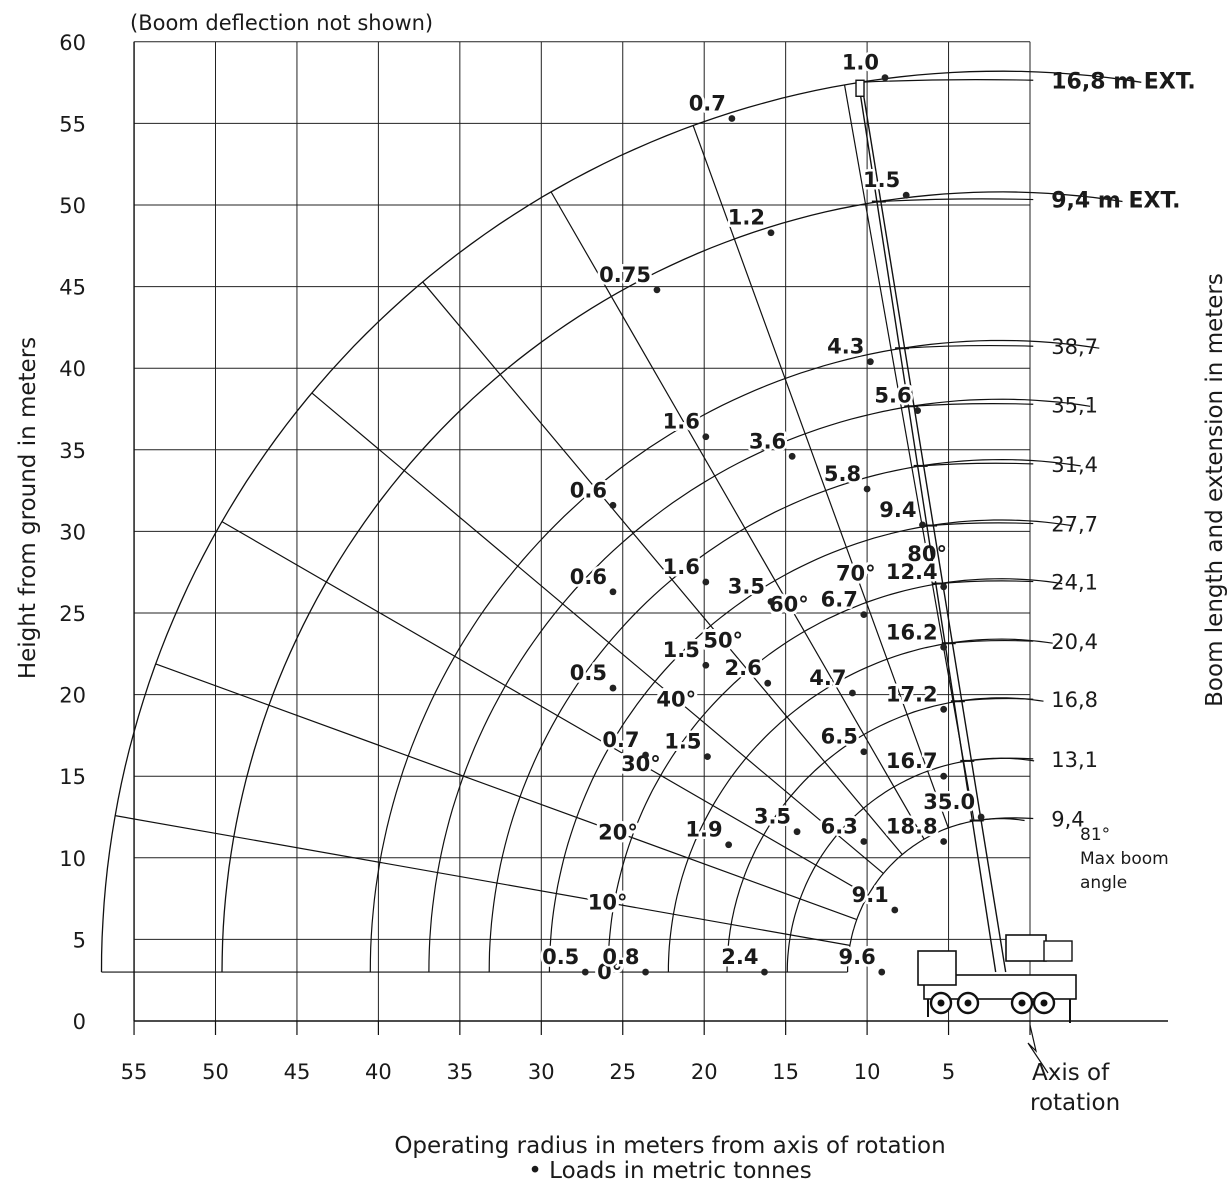  I want to click on x-tick-label: 5, so click(948, 1072).